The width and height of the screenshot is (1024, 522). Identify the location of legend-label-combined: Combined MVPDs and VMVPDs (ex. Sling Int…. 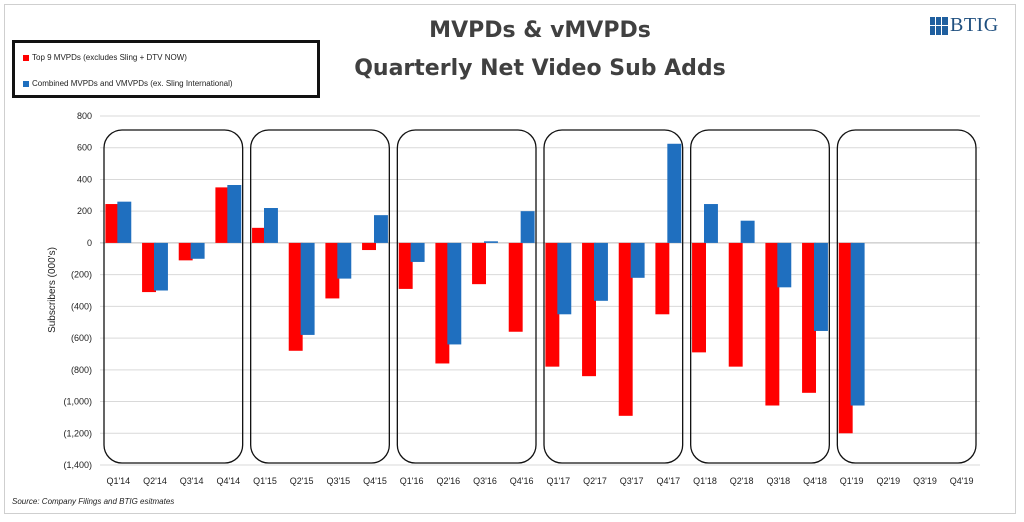
(132, 83).